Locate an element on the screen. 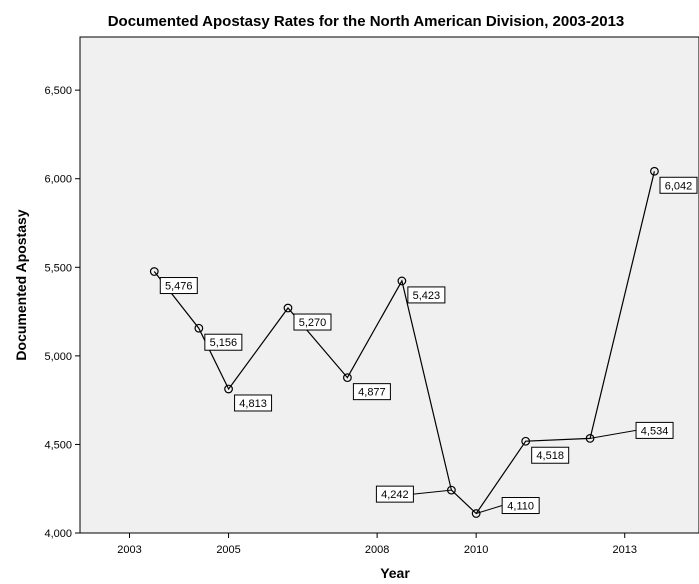  x-tick-label: 2013 is located at coordinates (624, 550).